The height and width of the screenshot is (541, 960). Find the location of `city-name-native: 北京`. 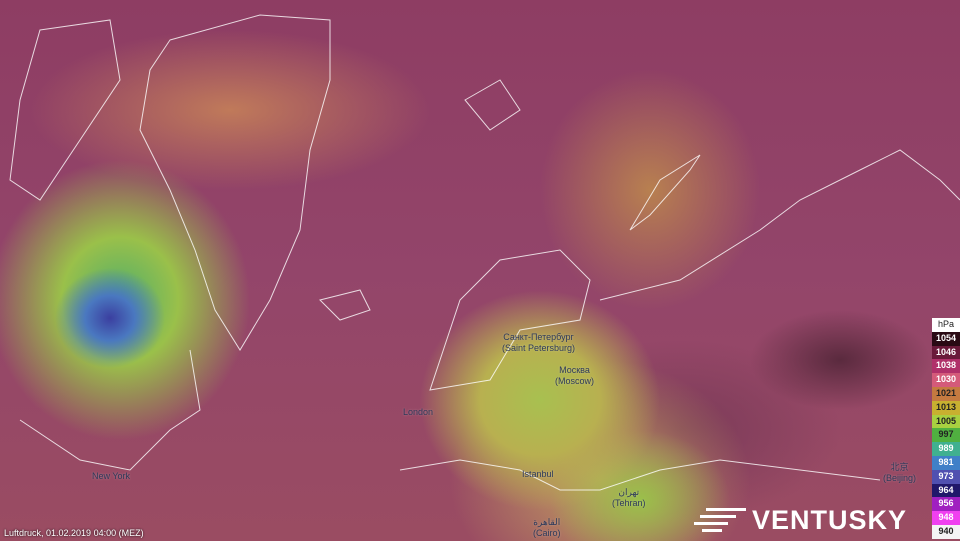

city-name-native: 北京 is located at coordinates (899, 467).